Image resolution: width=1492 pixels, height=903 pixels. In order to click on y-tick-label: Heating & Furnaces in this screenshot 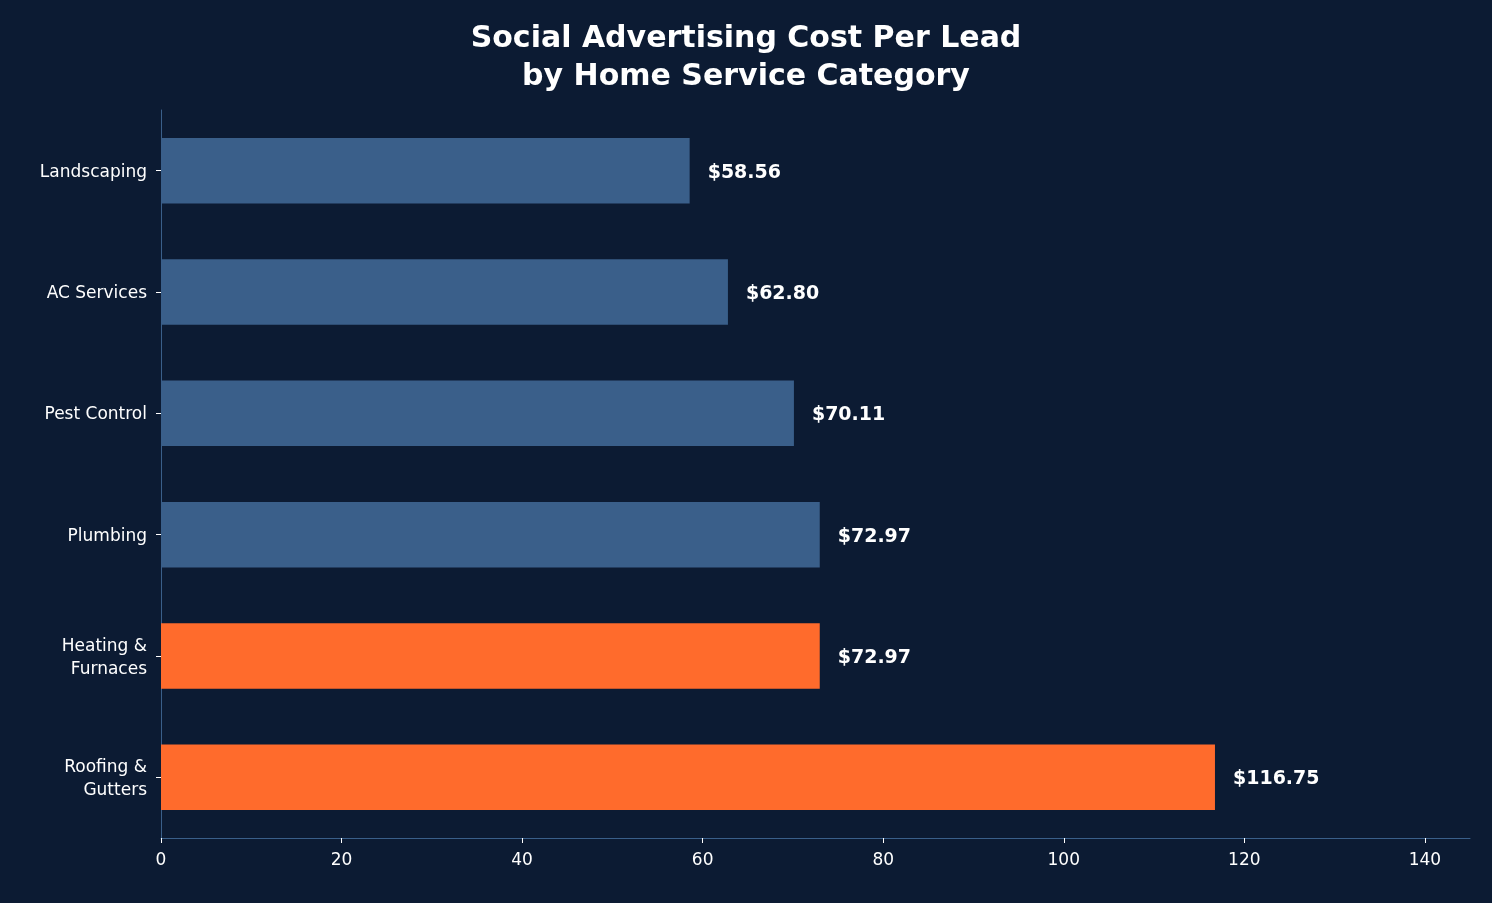, I will do `click(104, 656)`.